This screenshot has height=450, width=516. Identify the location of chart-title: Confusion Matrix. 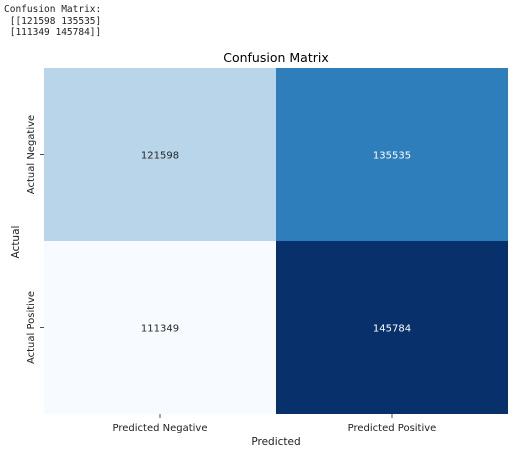
(276, 57).